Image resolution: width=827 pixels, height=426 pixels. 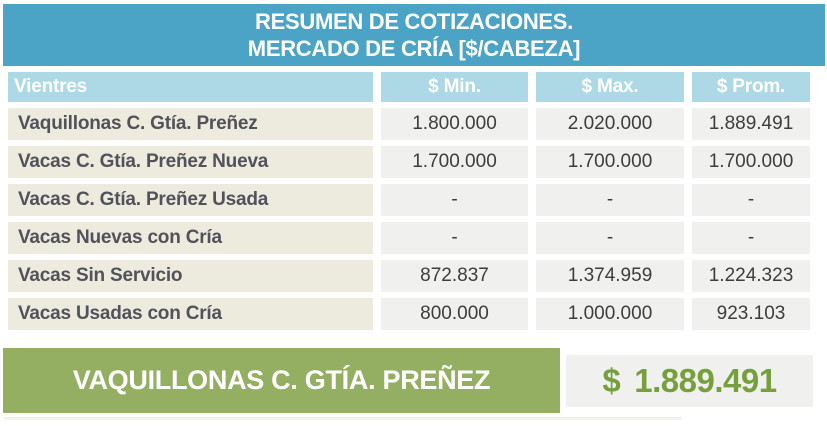 I want to click on prom-value-cell: 1.700.000, so click(x=751, y=162).